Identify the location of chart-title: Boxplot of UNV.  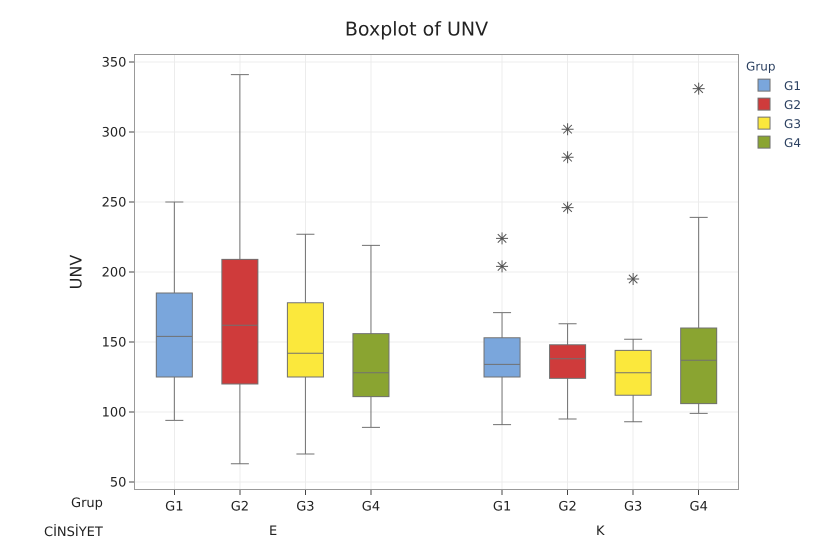
(416, 29).